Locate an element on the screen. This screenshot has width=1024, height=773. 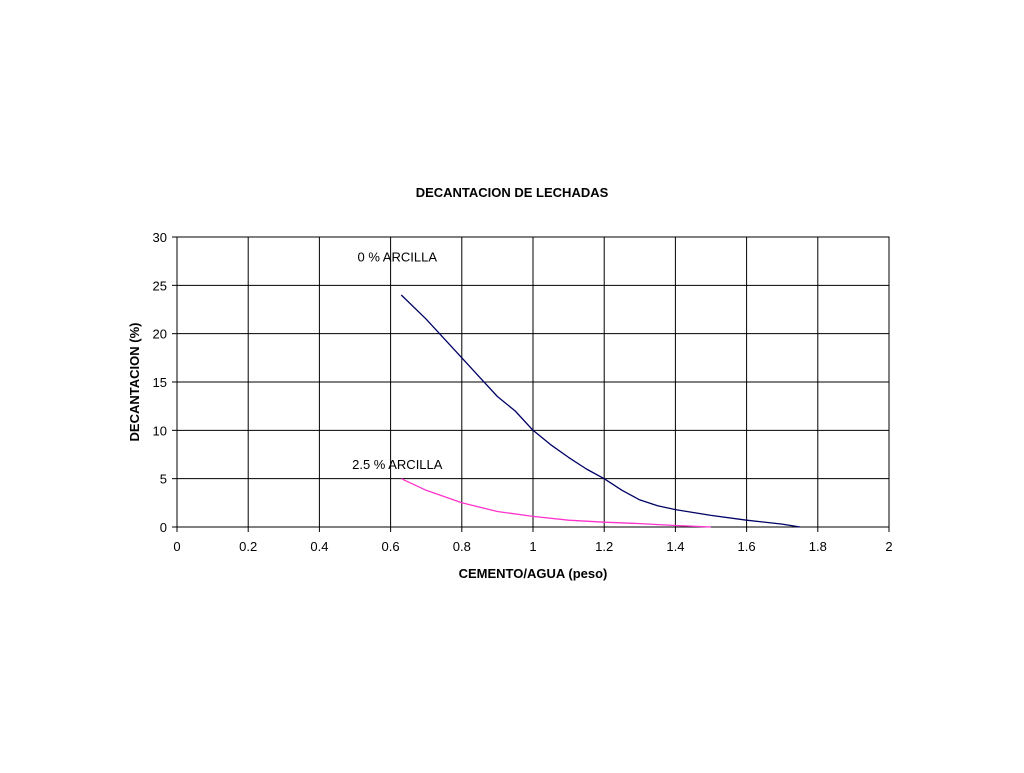
y-tick-label: 30 is located at coordinates (160, 237).